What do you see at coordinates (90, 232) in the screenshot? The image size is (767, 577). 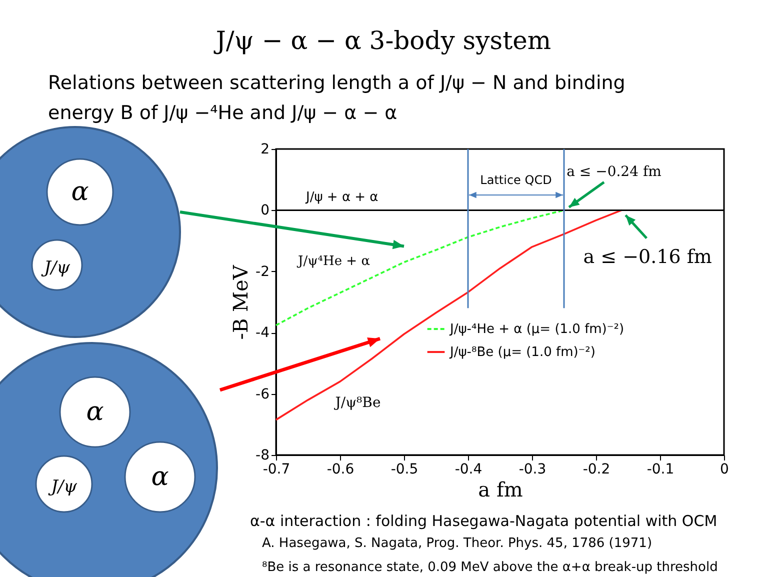 I see `circle-diagram: α J/ψ` at bounding box center [90, 232].